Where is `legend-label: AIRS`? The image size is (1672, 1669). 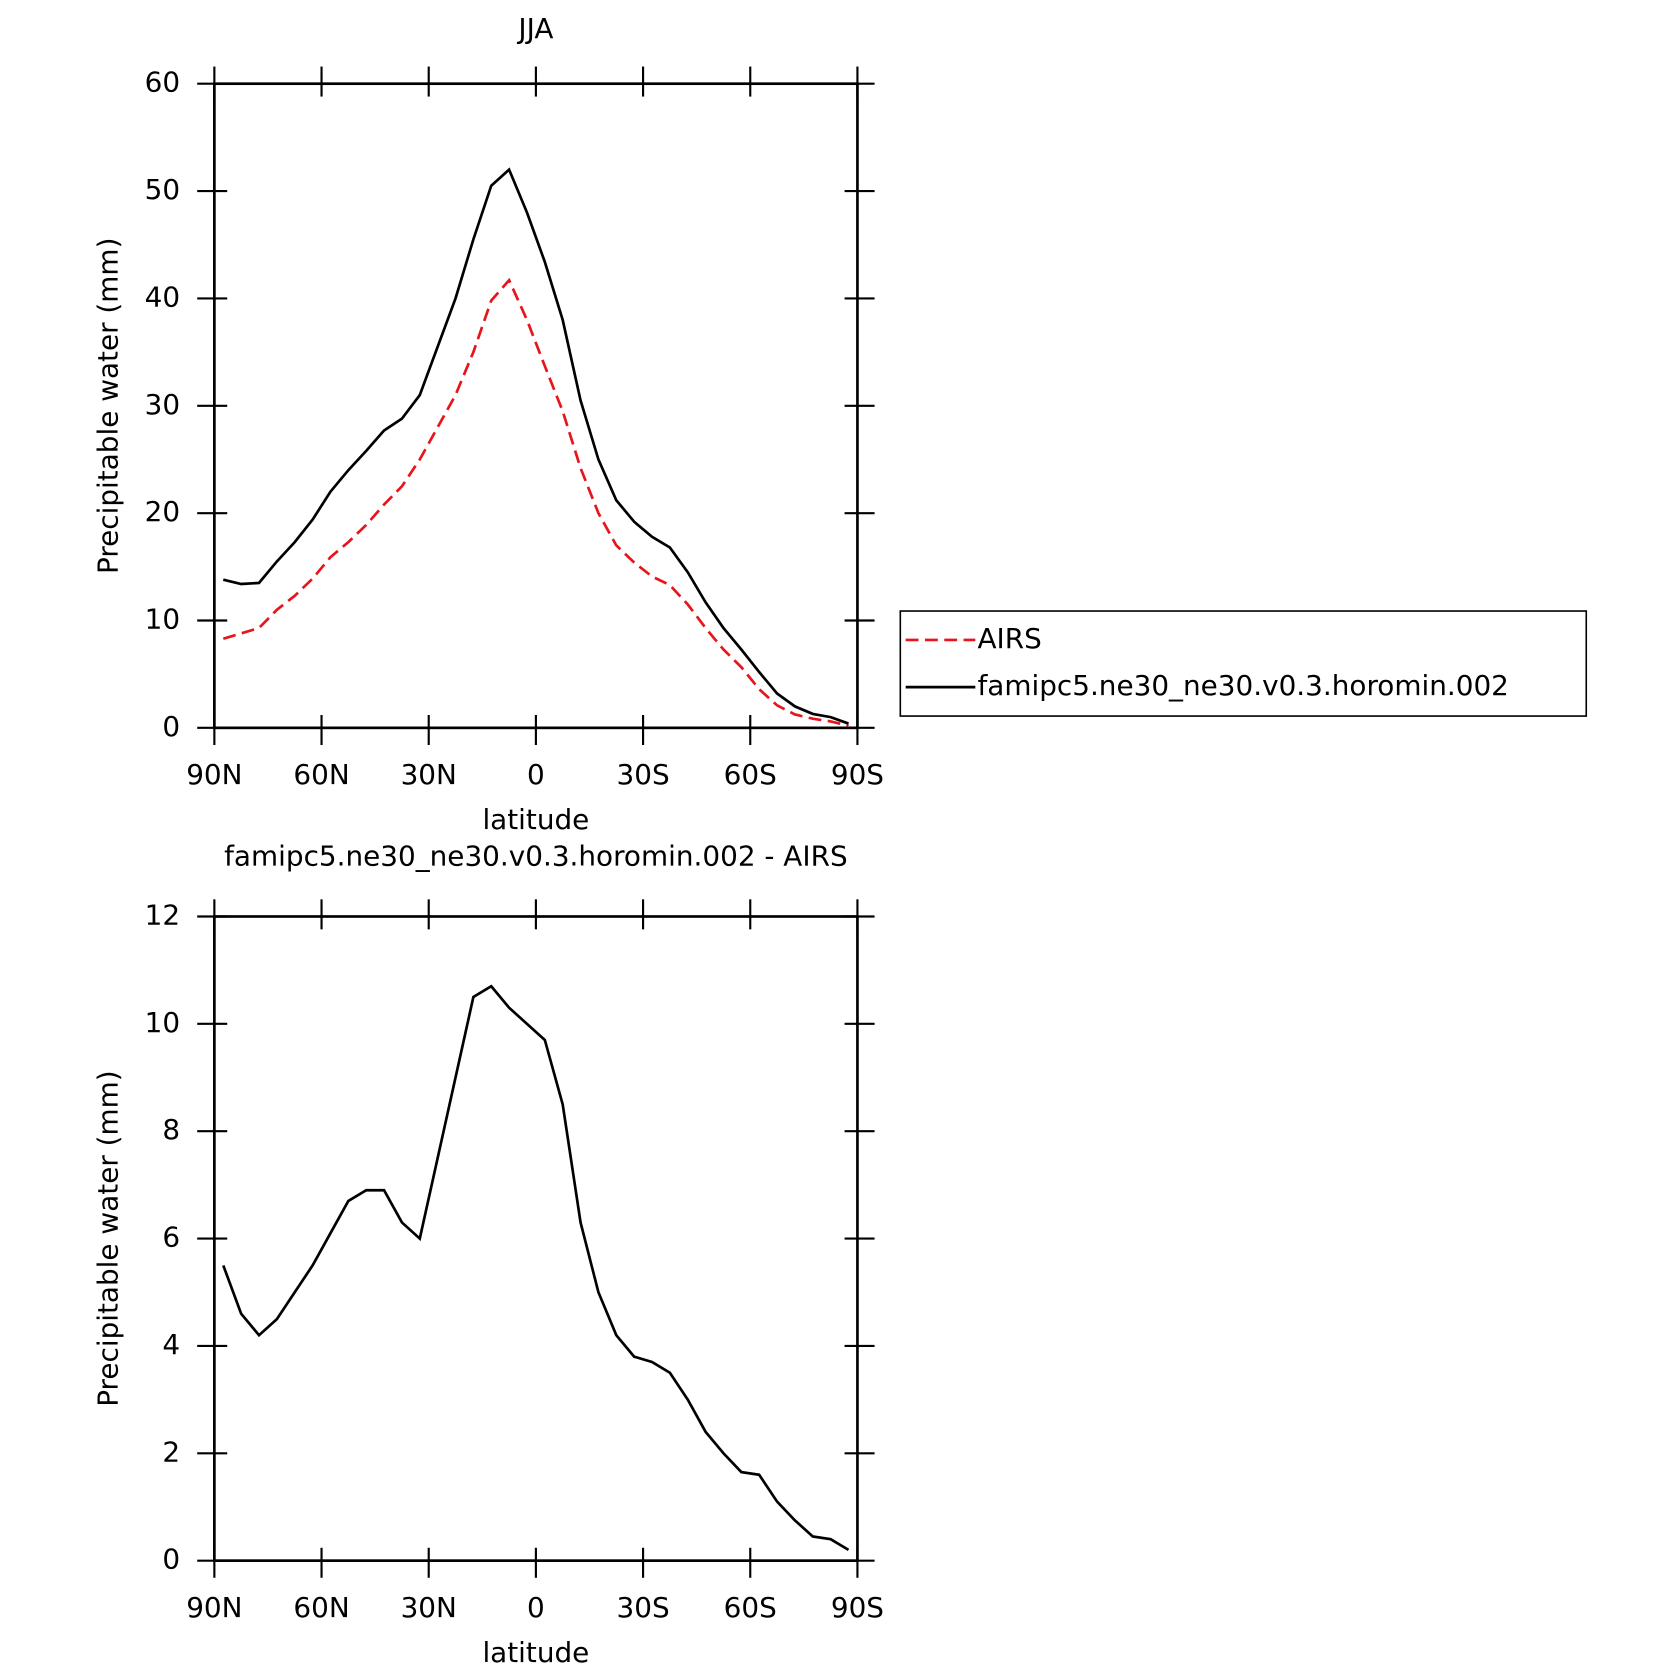
legend-label: AIRS is located at coordinates (1009, 638).